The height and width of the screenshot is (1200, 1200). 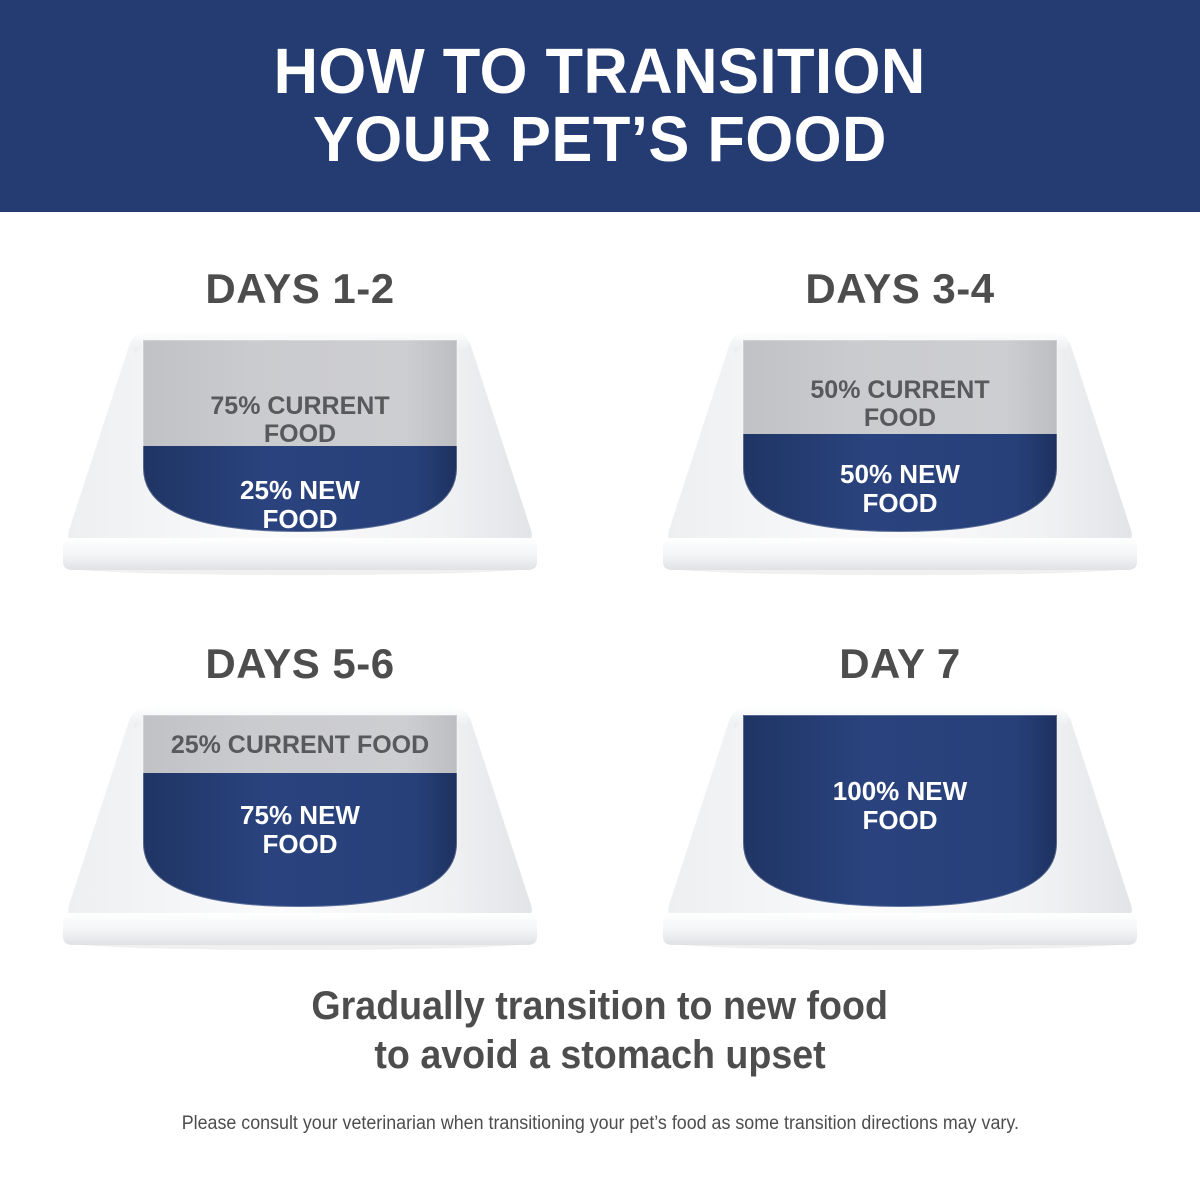 What do you see at coordinates (900, 288) in the screenshot?
I see `step-label-days-3-4: DAYS 3-4` at bounding box center [900, 288].